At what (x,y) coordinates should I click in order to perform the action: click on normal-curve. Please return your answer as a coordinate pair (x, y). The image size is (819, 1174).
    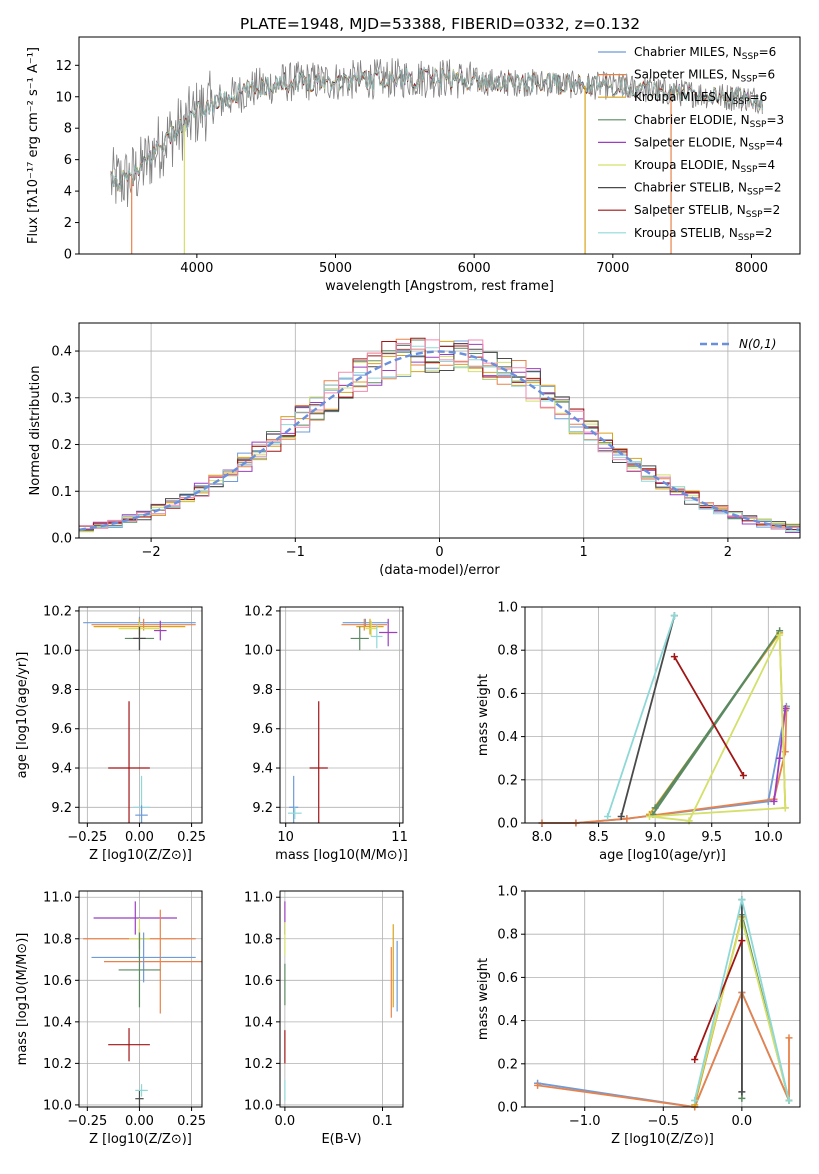
    Looking at the image, I should click on (439, 440).